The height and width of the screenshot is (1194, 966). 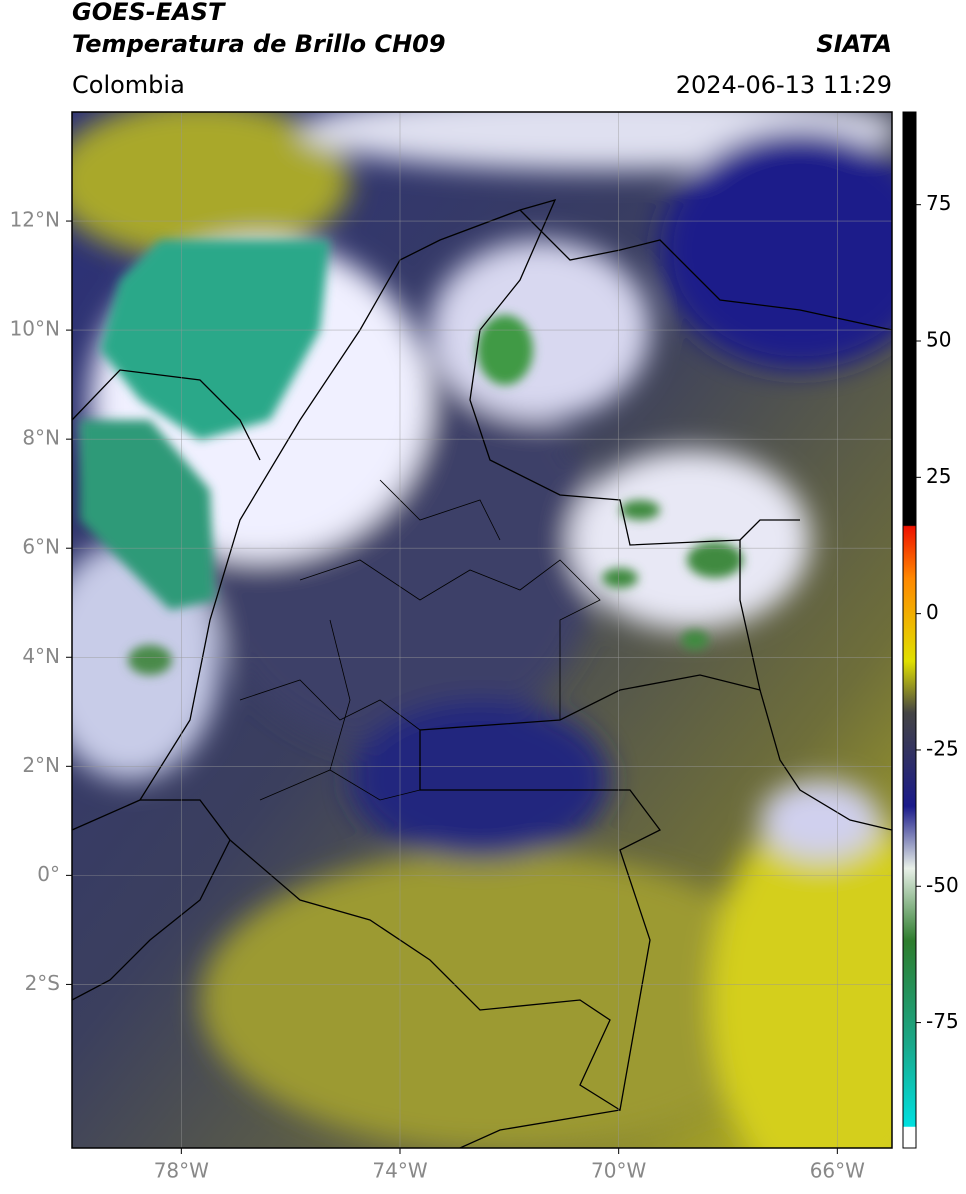 What do you see at coordinates (938, 340) in the screenshot?
I see `colorbar-tick-label: 50` at bounding box center [938, 340].